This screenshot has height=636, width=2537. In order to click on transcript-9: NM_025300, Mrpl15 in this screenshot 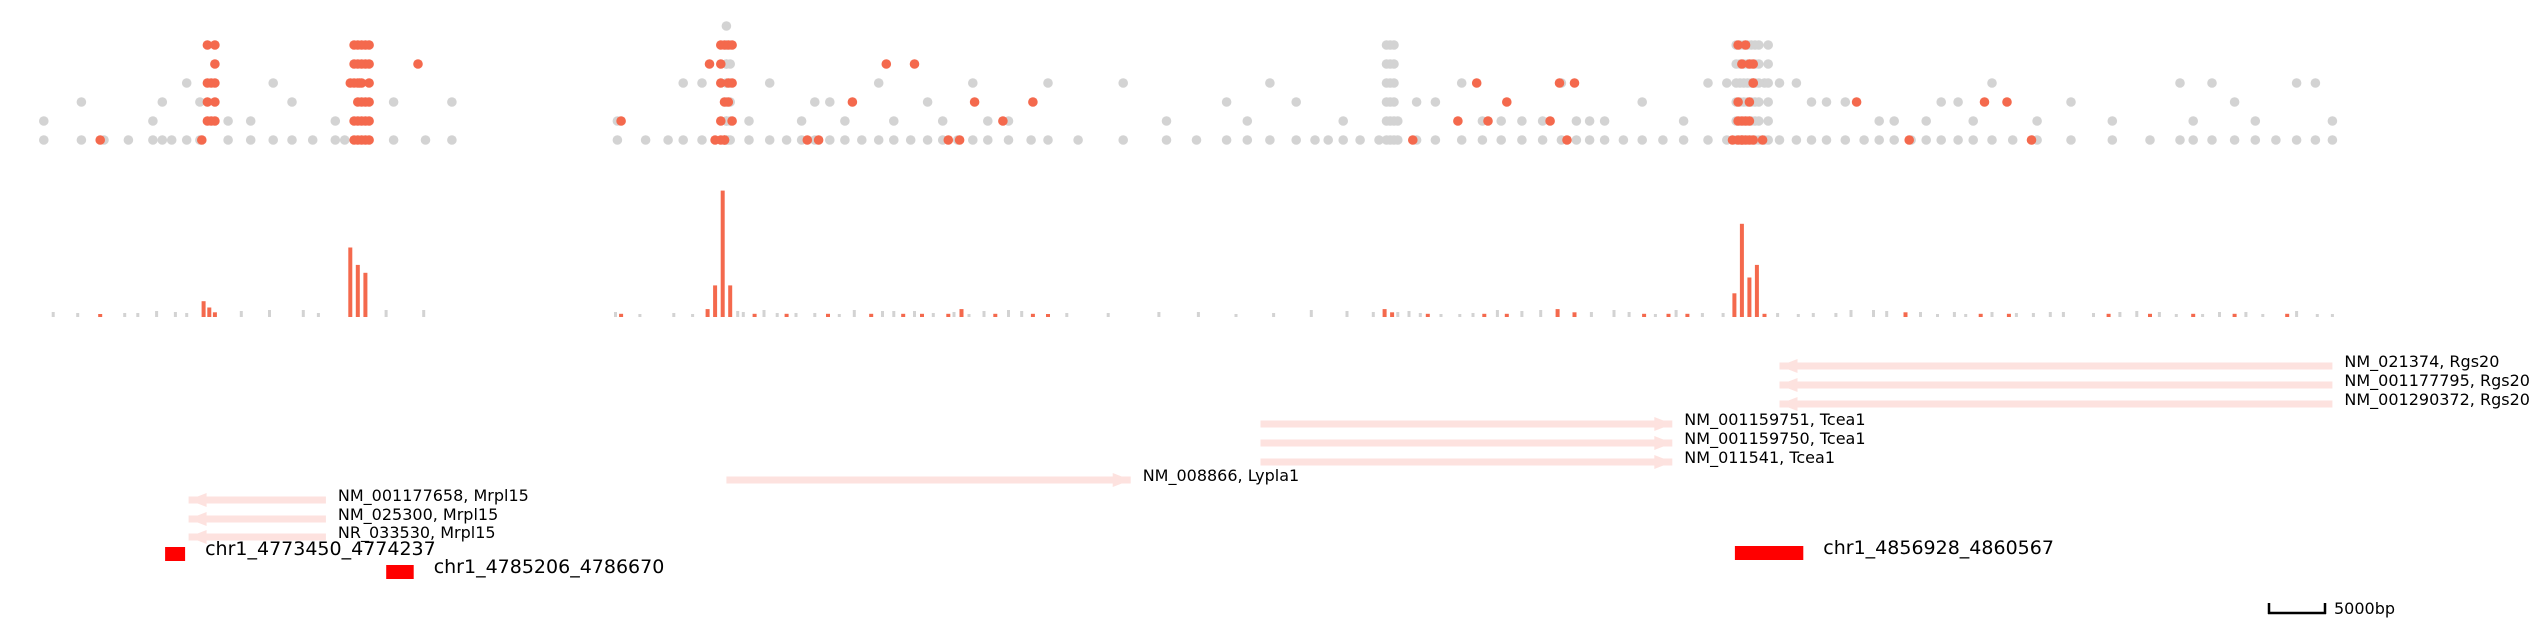, I will do `click(343, 515)`.